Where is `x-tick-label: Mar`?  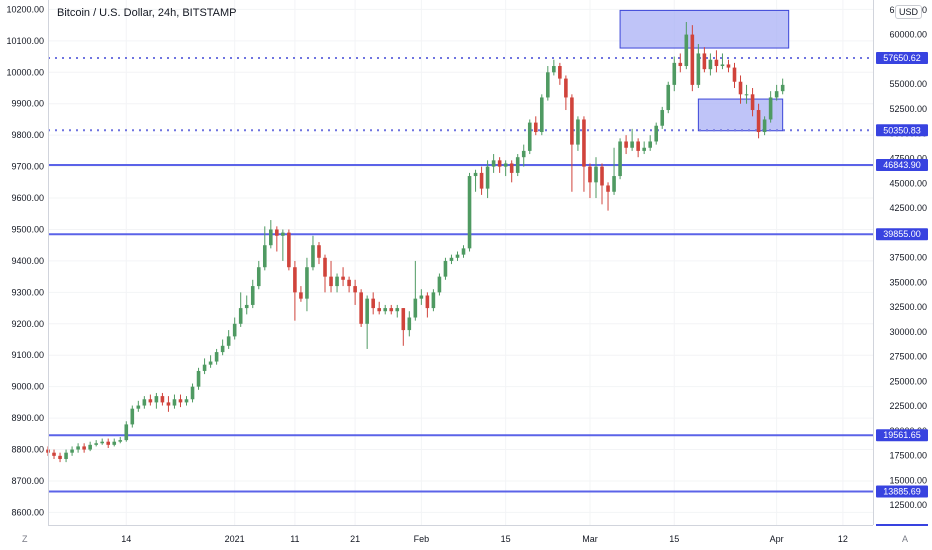 x-tick-label: Mar is located at coordinates (590, 539).